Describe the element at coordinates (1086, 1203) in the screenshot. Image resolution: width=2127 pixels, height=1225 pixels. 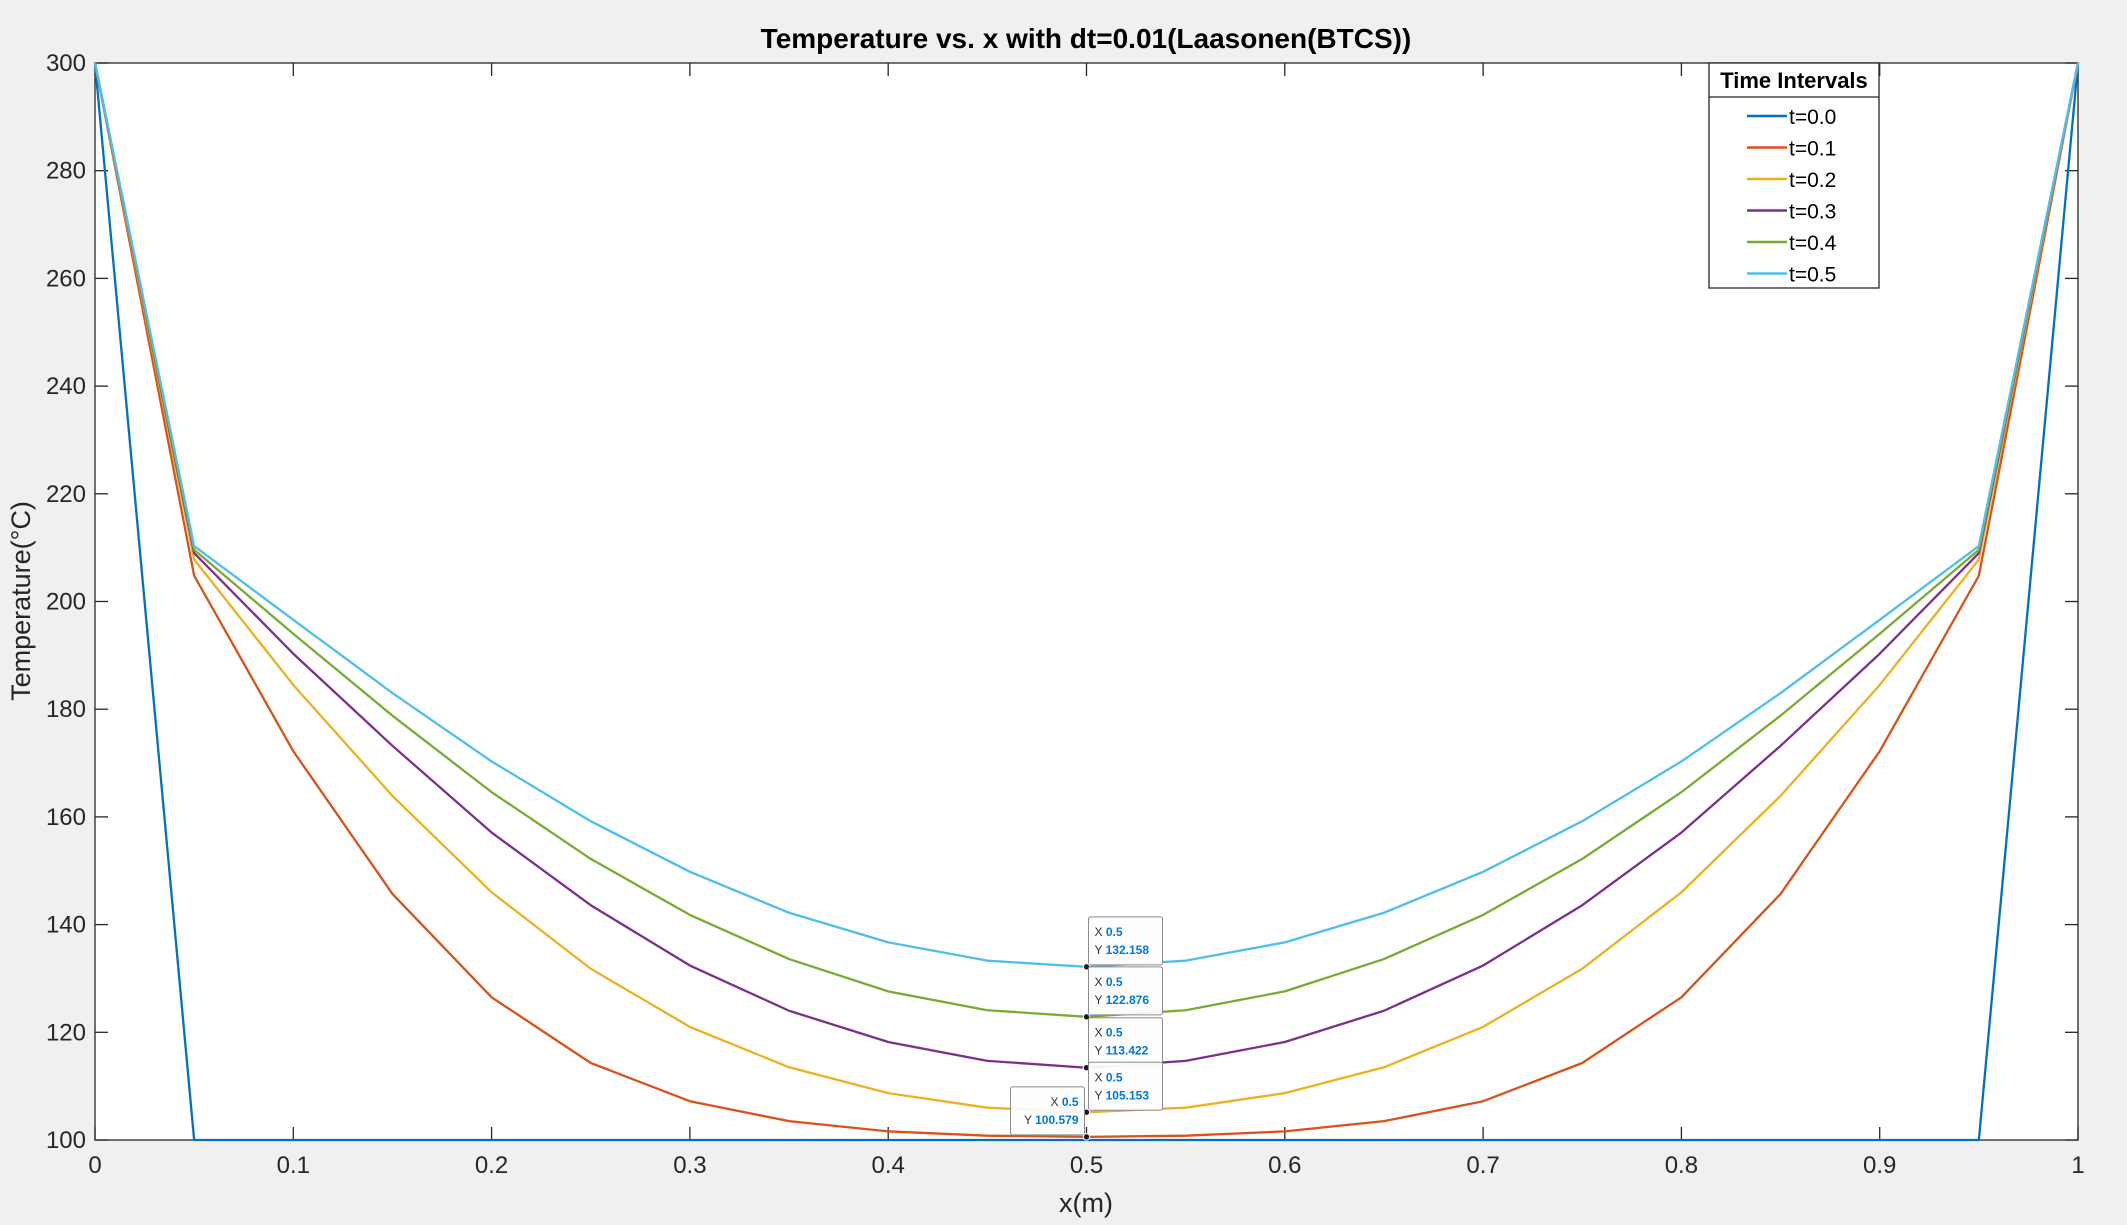
I see `x-axis-label: x(m)` at that location.